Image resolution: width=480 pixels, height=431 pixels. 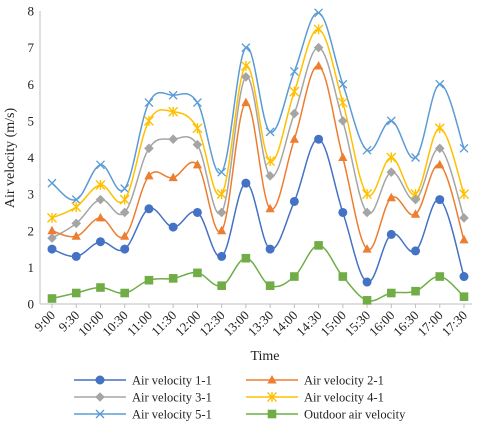 I want to click on x-tick-label: 9:00, so click(x=44, y=321).